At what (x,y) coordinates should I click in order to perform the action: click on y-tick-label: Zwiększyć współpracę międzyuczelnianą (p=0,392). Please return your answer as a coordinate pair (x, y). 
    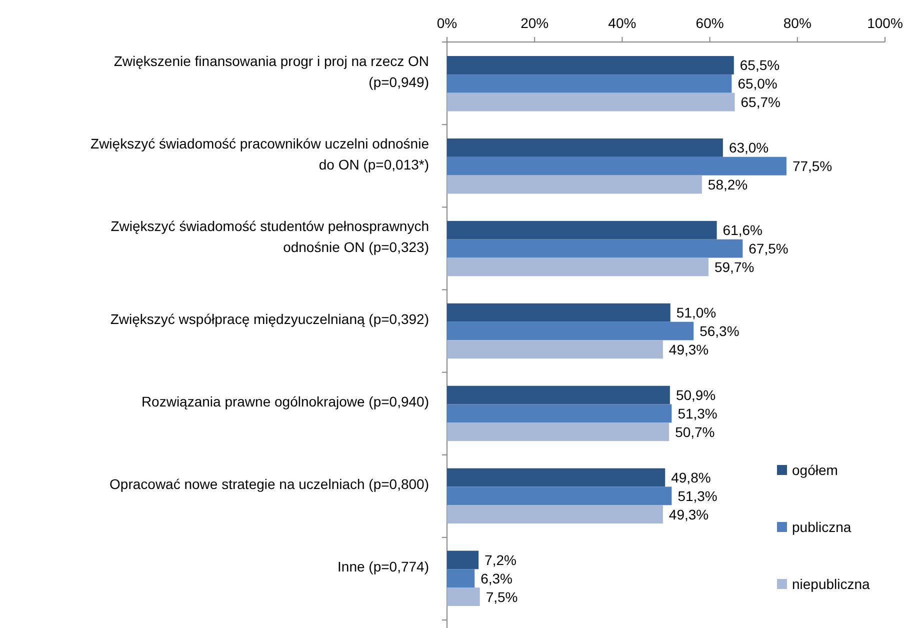
    Looking at the image, I should click on (269, 319).